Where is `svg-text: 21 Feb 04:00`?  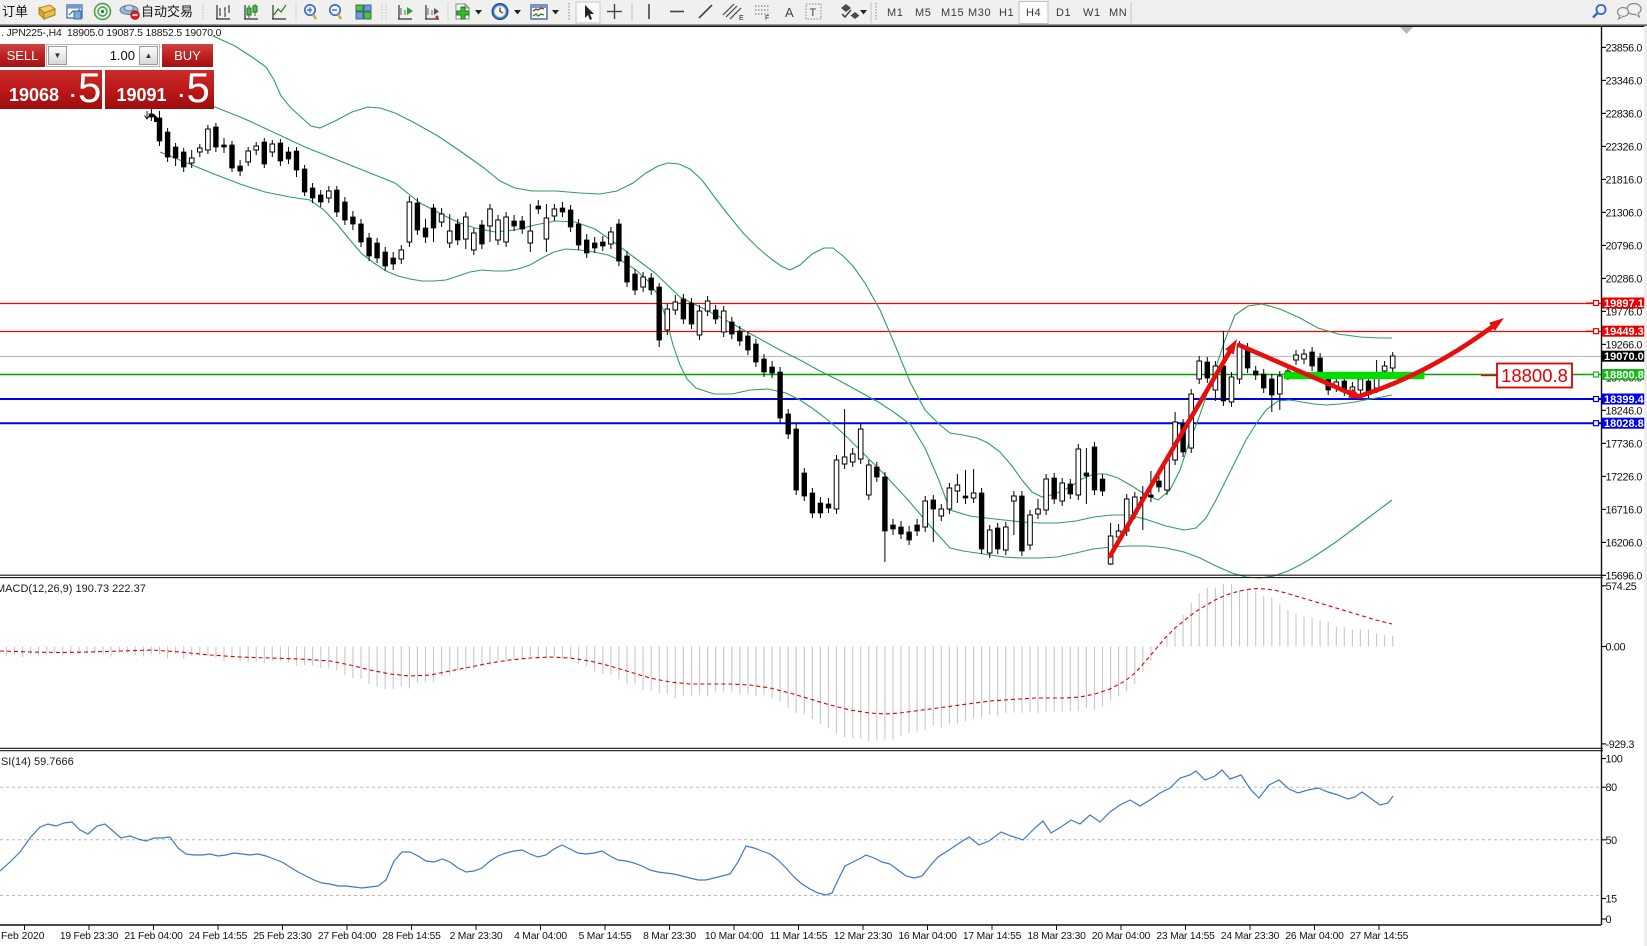
svg-text: 21 Feb 04:00 is located at coordinates (153, 936).